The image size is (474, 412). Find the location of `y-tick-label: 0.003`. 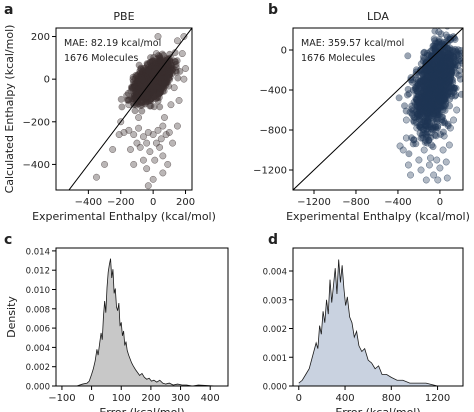

y-tick-label: 0.003 is located at coordinates (275, 301).